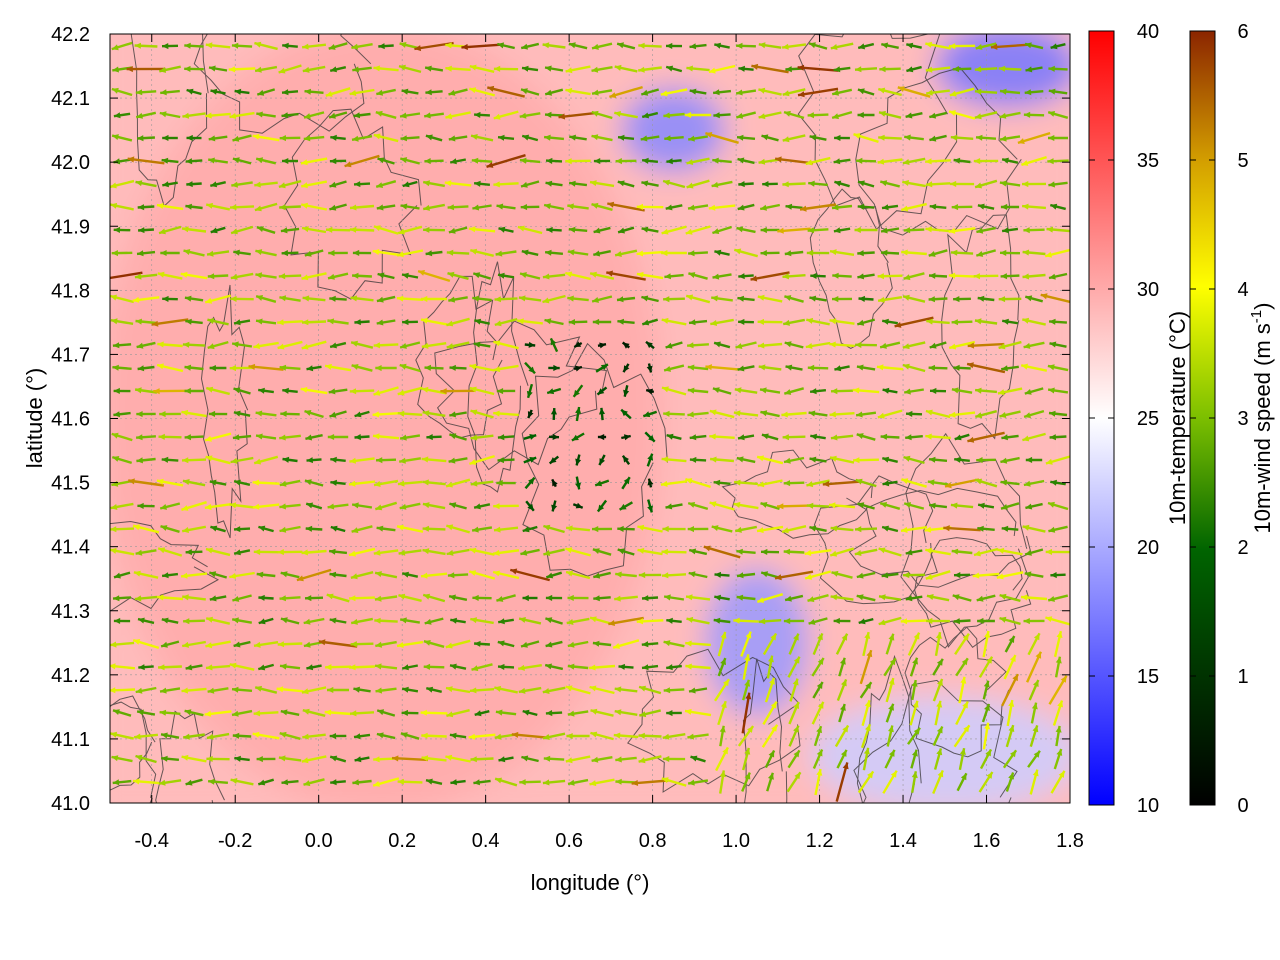  Describe the element at coordinates (820, 841) in the screenshot. I see `x-tick-label: 1.2` at that location.